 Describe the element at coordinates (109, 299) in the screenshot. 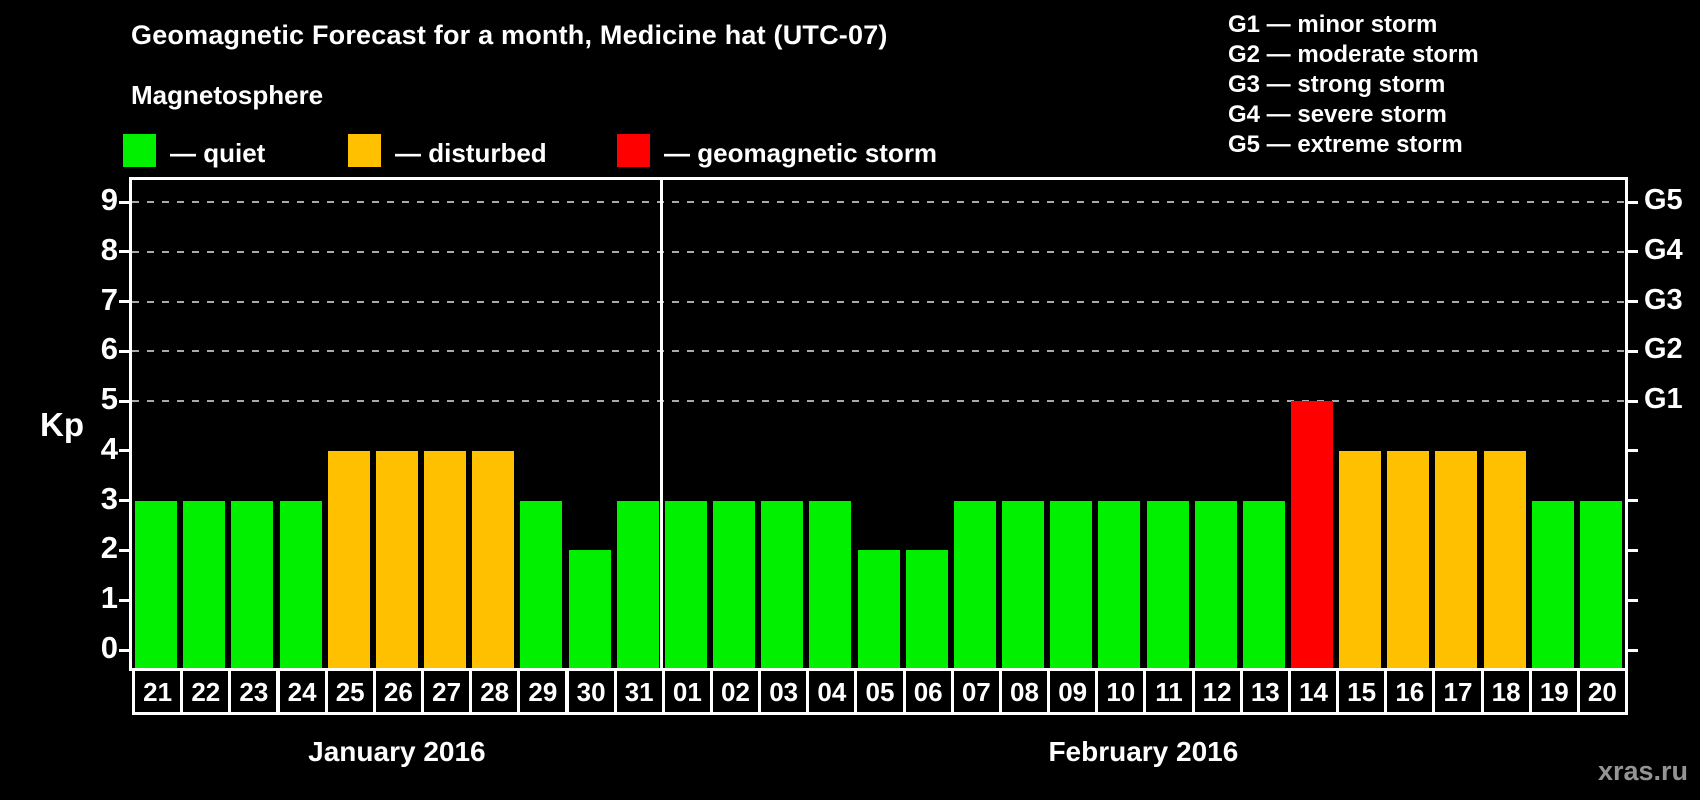

I see `y-axis-tick-label-7: 7` at that location.